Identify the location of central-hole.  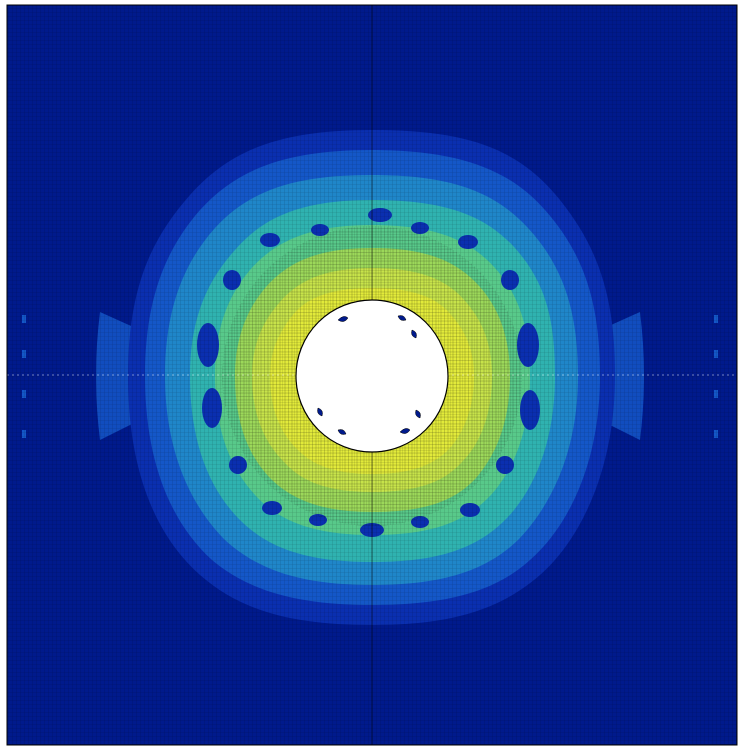
(372, 376).